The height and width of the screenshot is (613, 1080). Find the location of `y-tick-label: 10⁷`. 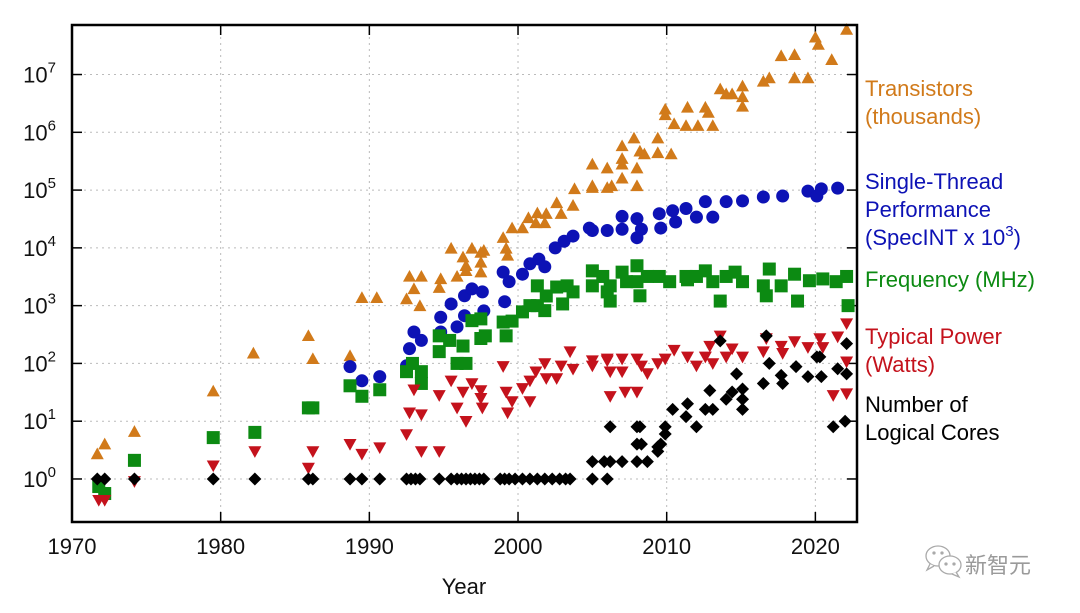

y-tick-label: 10⁷ is located at coordinates (39, 74).